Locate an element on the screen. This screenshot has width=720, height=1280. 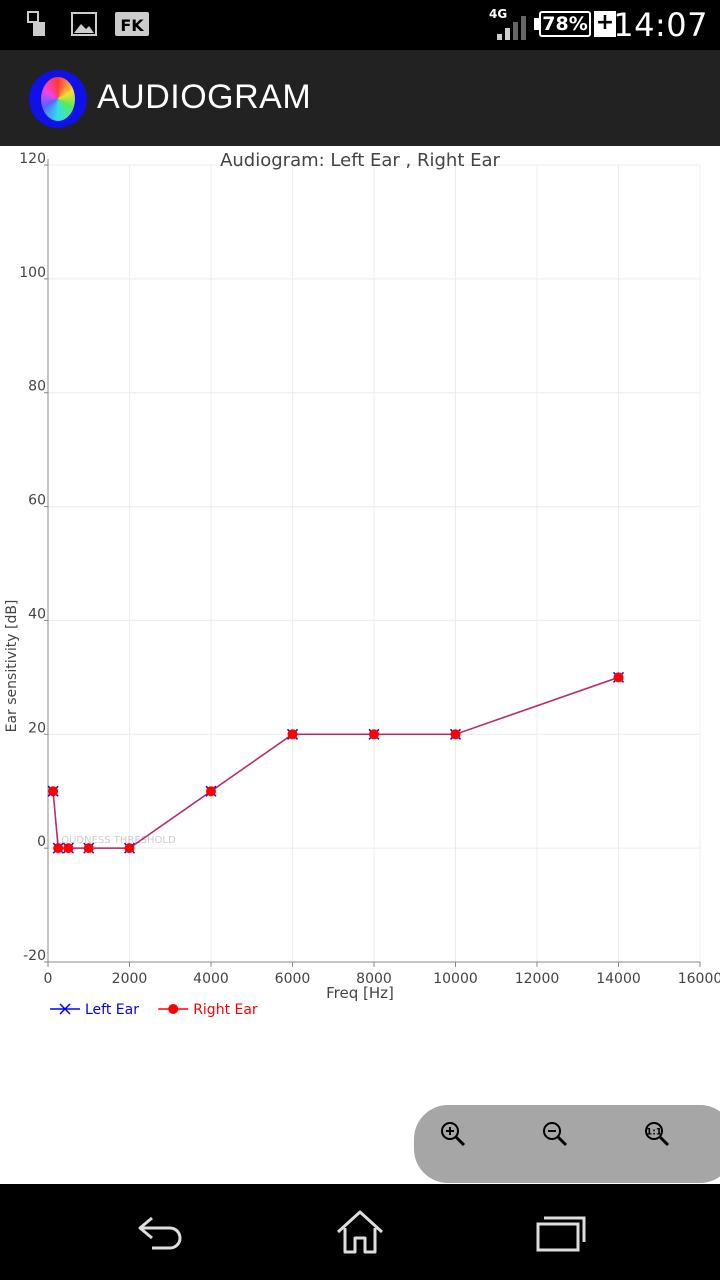
y-tick-label: 60 is located at coordinates (37, 501).